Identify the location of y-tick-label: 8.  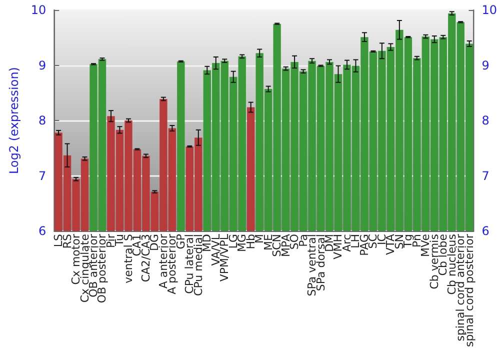
(42, 121).